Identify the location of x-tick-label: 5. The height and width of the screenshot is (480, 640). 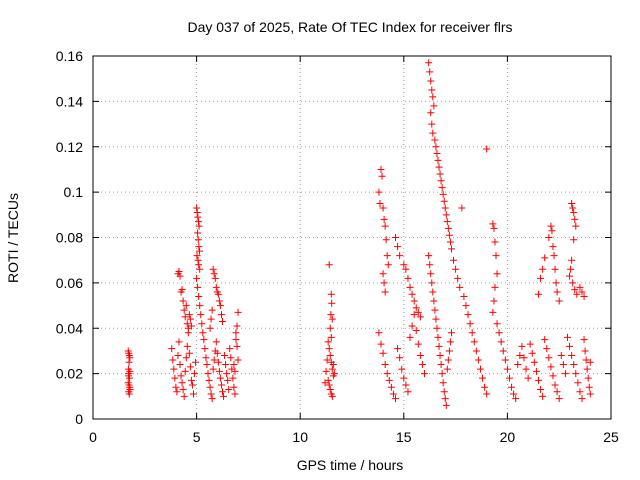
(197, 437).